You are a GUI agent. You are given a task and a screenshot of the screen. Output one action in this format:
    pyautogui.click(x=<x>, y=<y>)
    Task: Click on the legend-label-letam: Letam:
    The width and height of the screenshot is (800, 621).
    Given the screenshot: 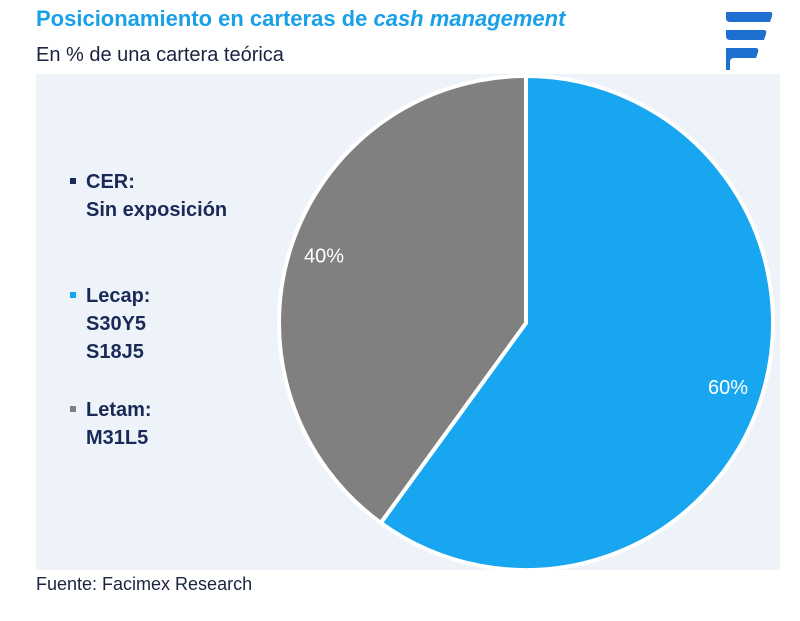 What is the action you would take?
    pyautogui.click(x=119, y=410)
    